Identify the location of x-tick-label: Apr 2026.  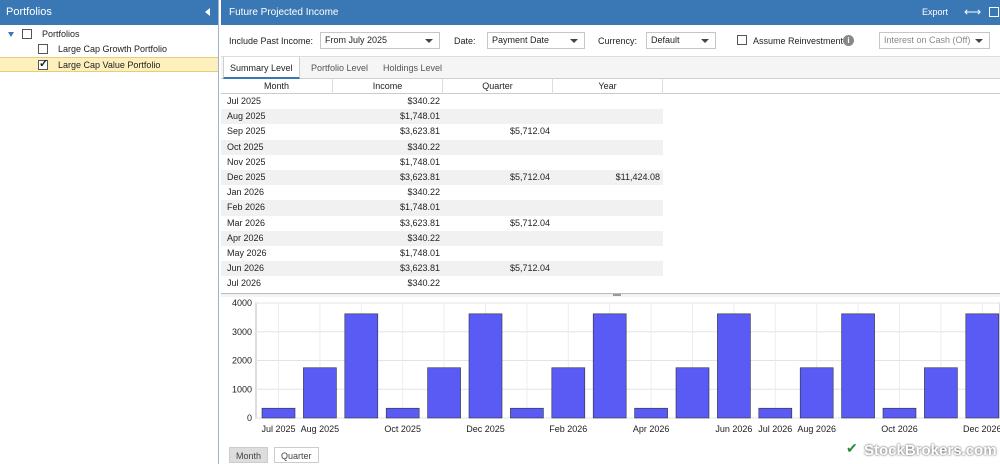
(651, 429).